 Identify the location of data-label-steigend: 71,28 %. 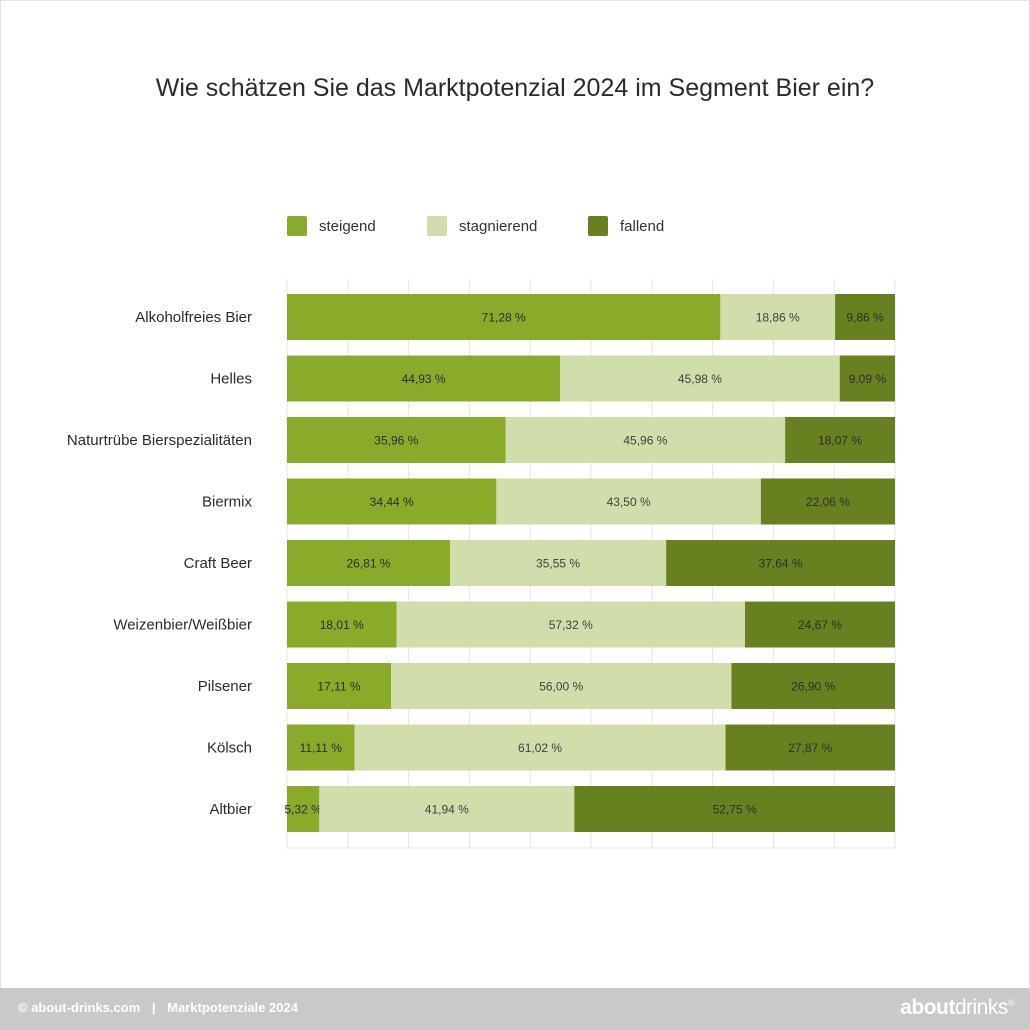
(504, 318).